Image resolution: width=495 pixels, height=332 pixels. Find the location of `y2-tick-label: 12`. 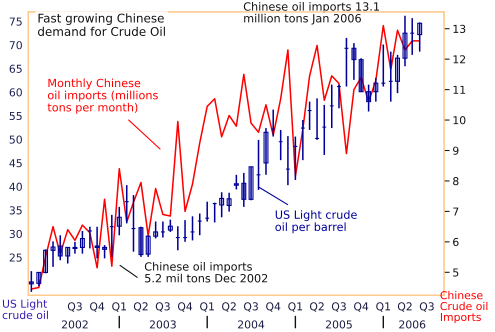

y2-tick-label: 12 is located at coordinates (460, 59).